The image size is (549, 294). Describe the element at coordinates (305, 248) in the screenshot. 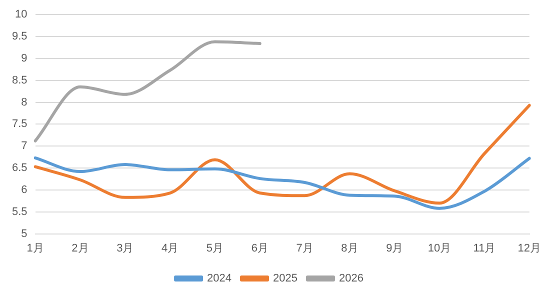

I see `x-tick-label: 7月` at that location.